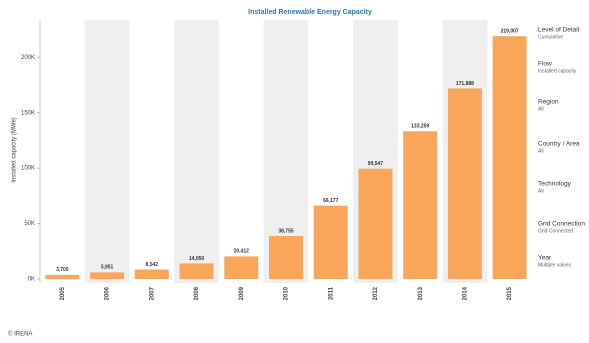 The width and height of the screenshot is (589, 343). Describe the element at coordinates (107, 268) in the screenshot. I see `value-label: 5,951` at that location.